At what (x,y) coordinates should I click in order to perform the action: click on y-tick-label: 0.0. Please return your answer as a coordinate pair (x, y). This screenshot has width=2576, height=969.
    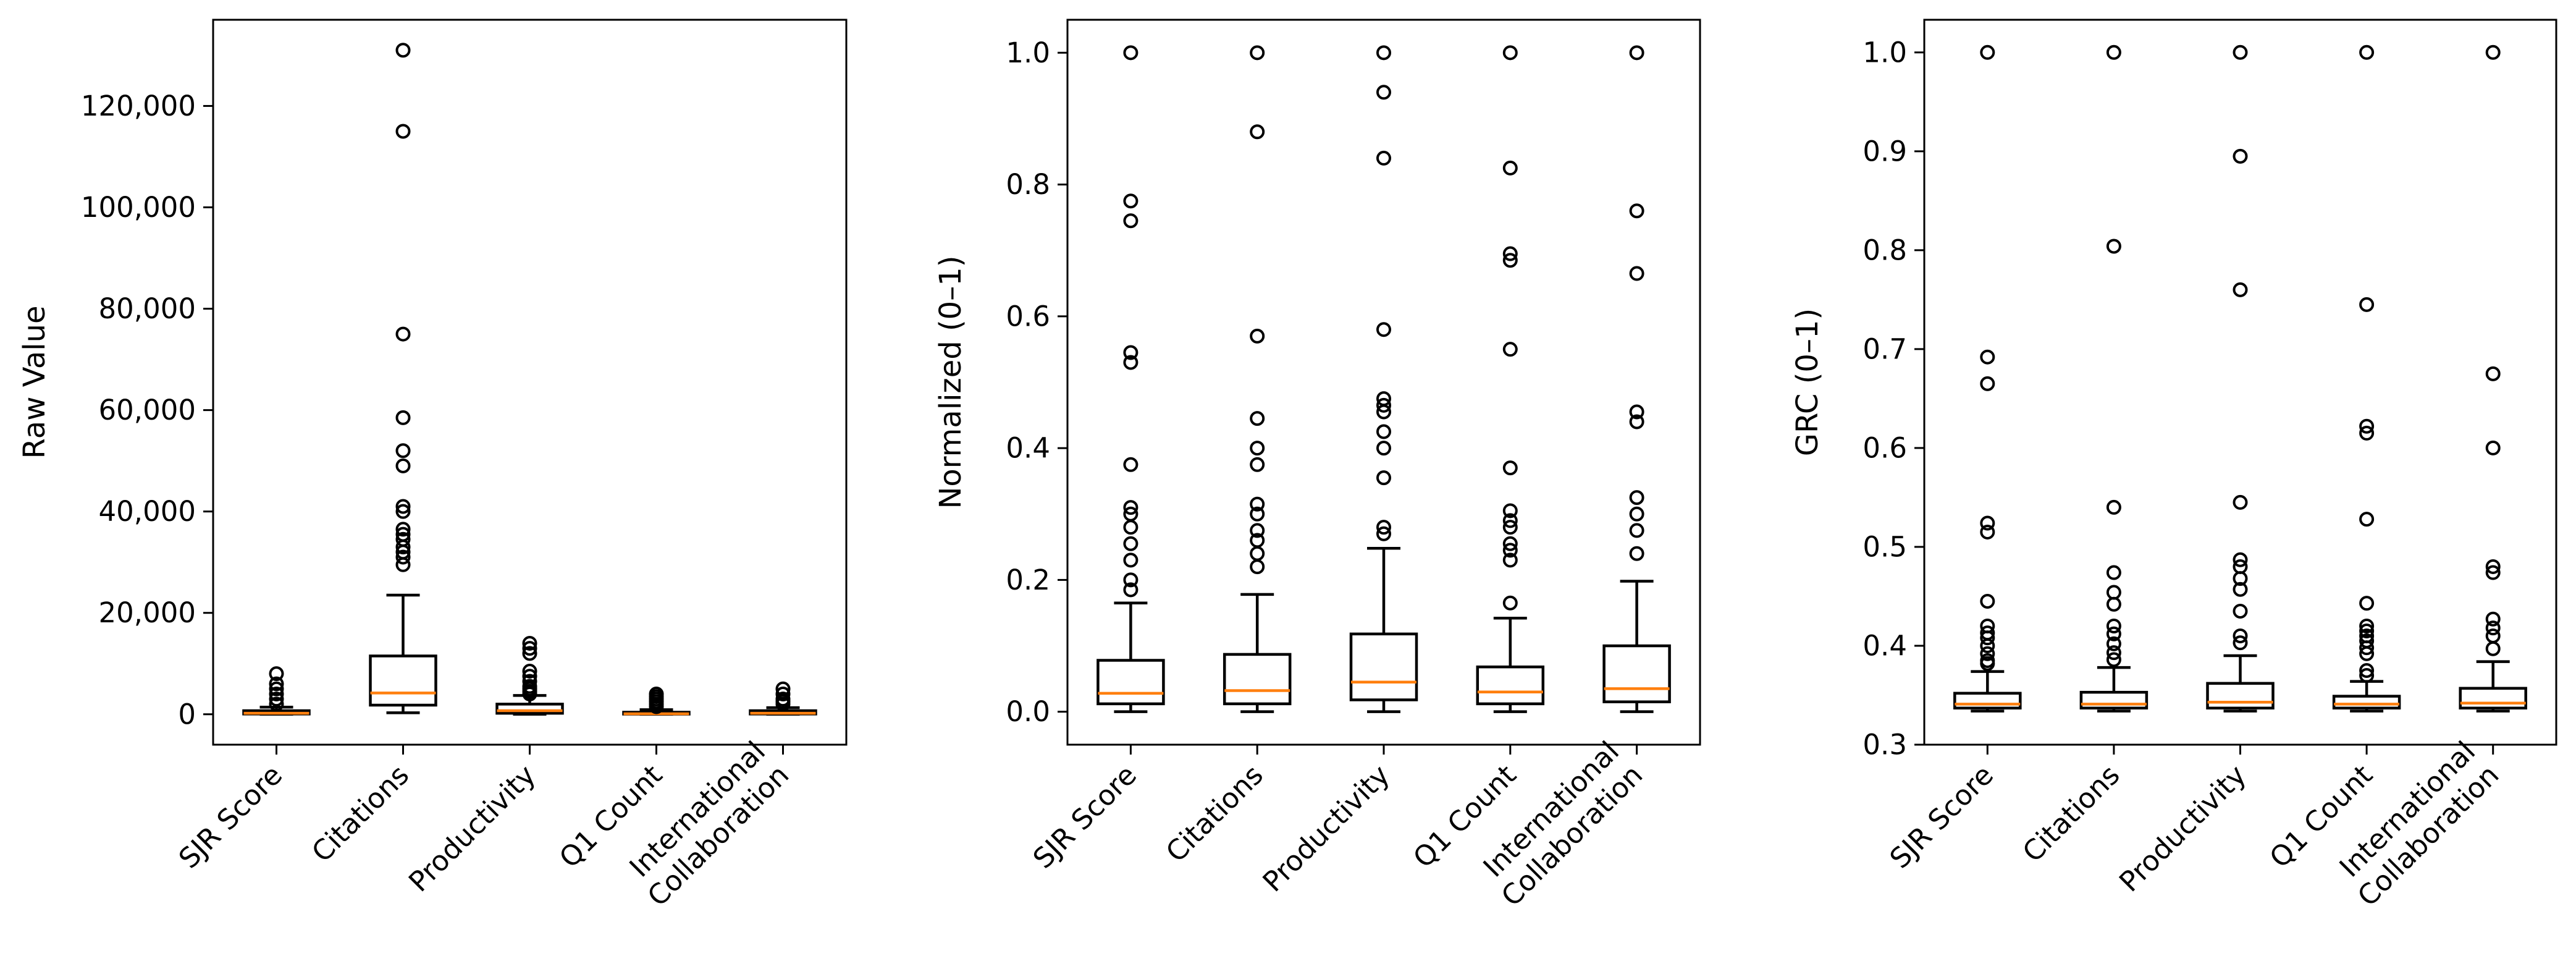
    Looking at the image, I should click on (1028, 712).